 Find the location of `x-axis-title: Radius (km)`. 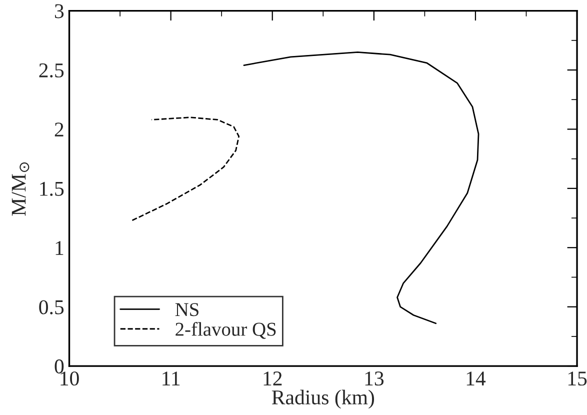

x-axis-title: Radius (km) is located at coordinates (323, 399).